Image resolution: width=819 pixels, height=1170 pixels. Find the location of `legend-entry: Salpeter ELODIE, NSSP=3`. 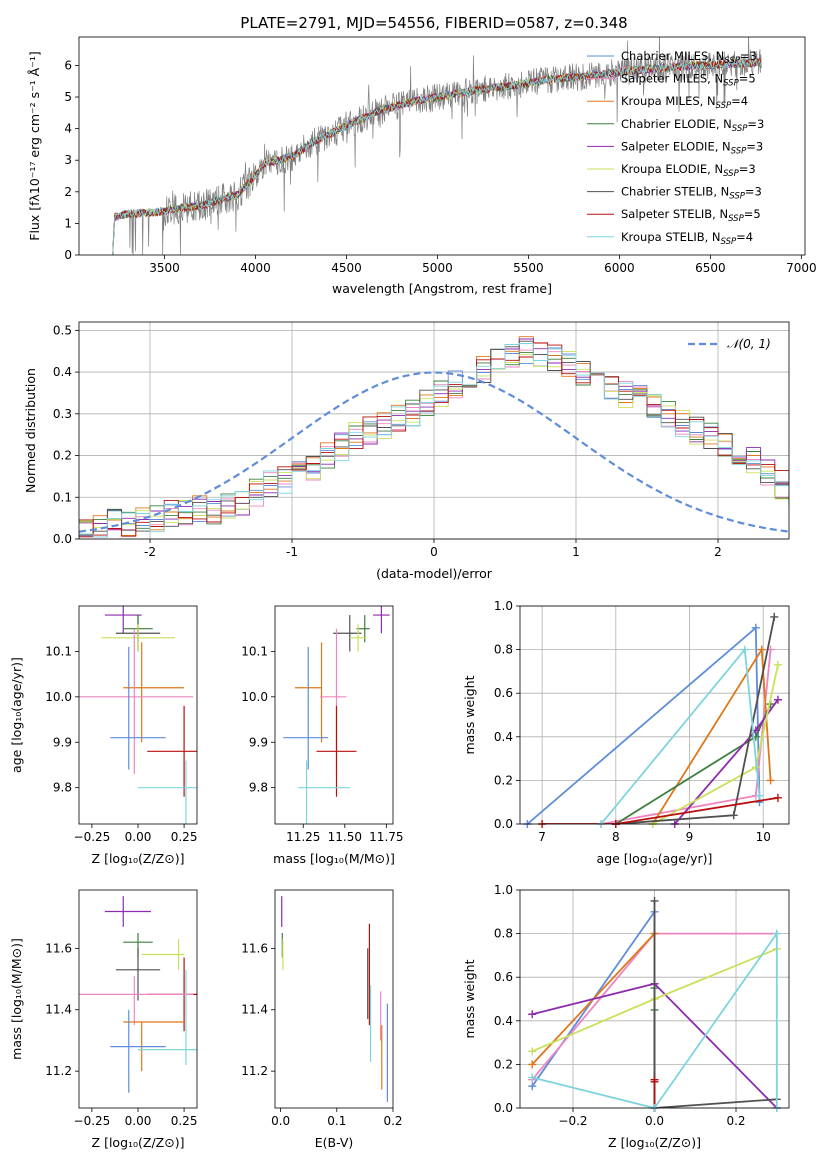

legend-entry: Salpeter ELODIE, NSSP=3 is located at coordinates (692, 147).